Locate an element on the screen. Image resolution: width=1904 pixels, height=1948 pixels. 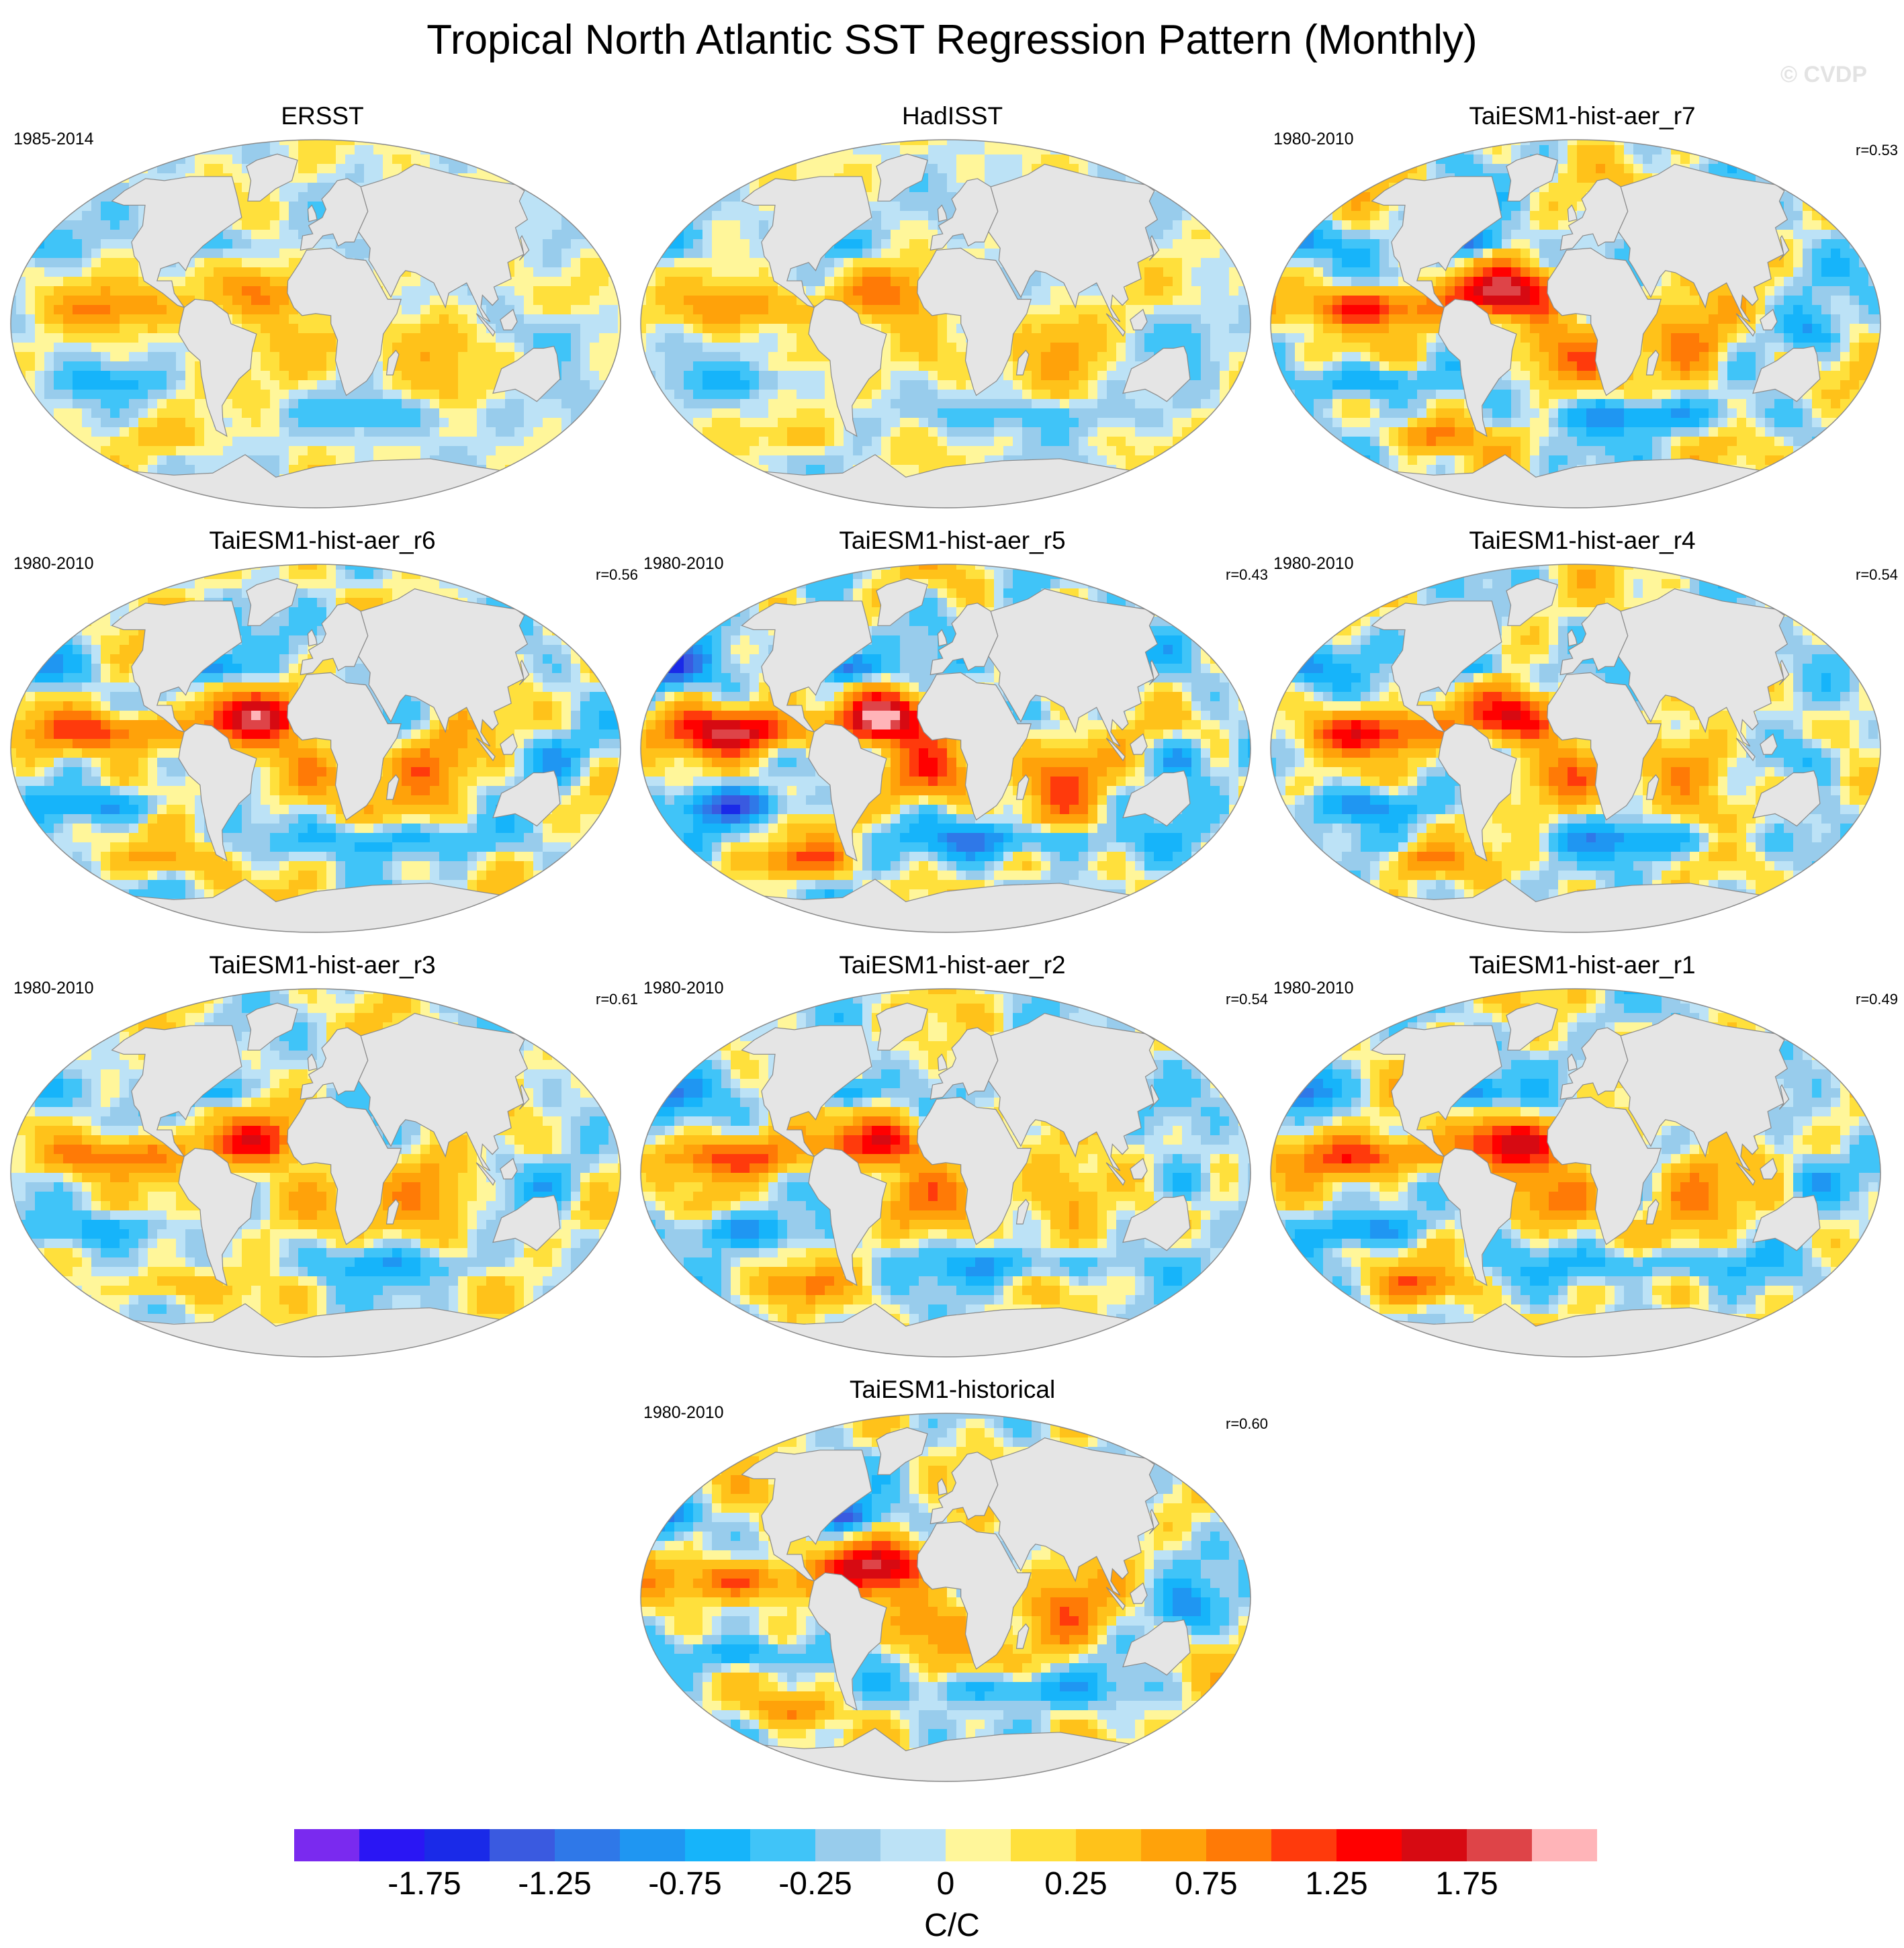
map-panel: TaiESM1-hist-aer_r7 1980-2010 r=0.53 is located at coordinates (1583, 309).